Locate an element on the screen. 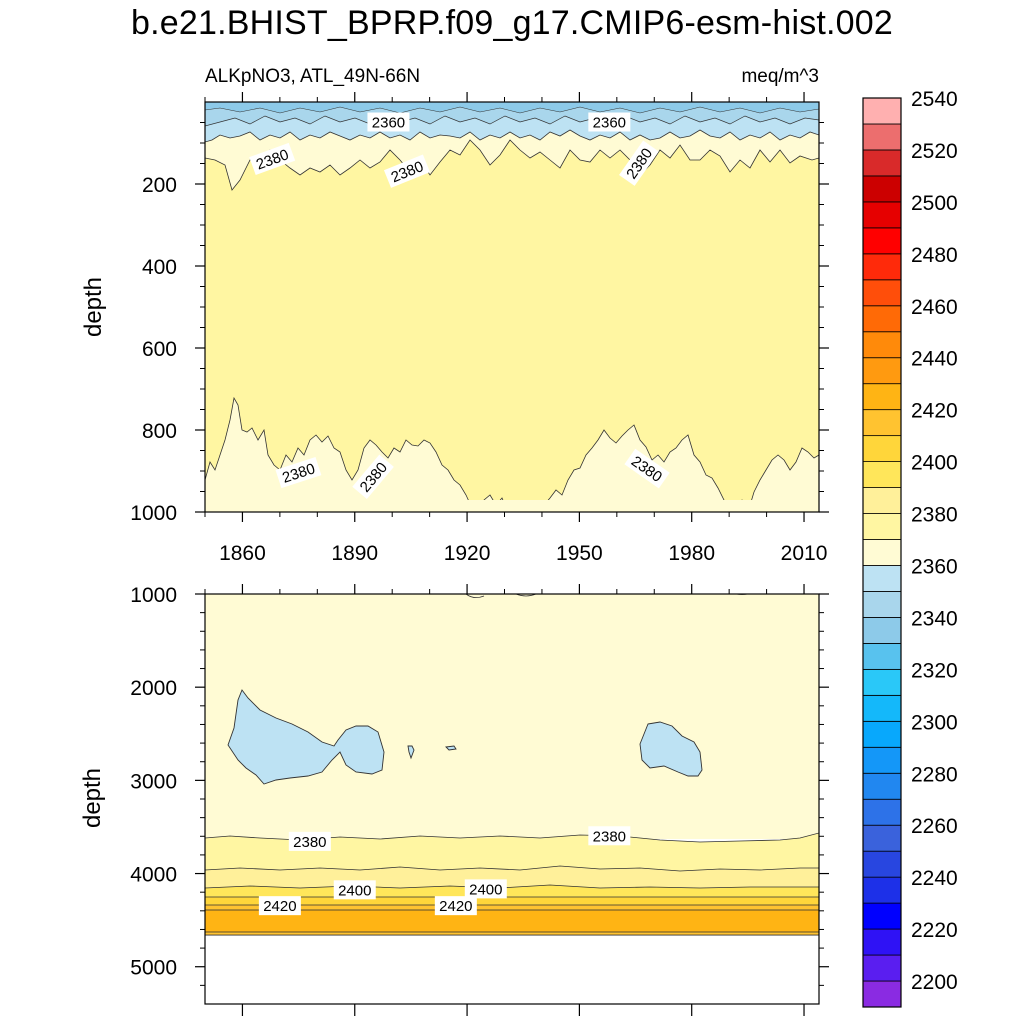  colorbar-label: 2340 is located at coordinates (934, 618).